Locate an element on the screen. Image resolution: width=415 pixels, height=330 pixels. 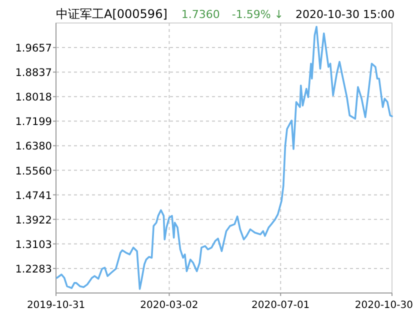
x-tick-label: 2020-07-01 is located at coordinates (281, 305).